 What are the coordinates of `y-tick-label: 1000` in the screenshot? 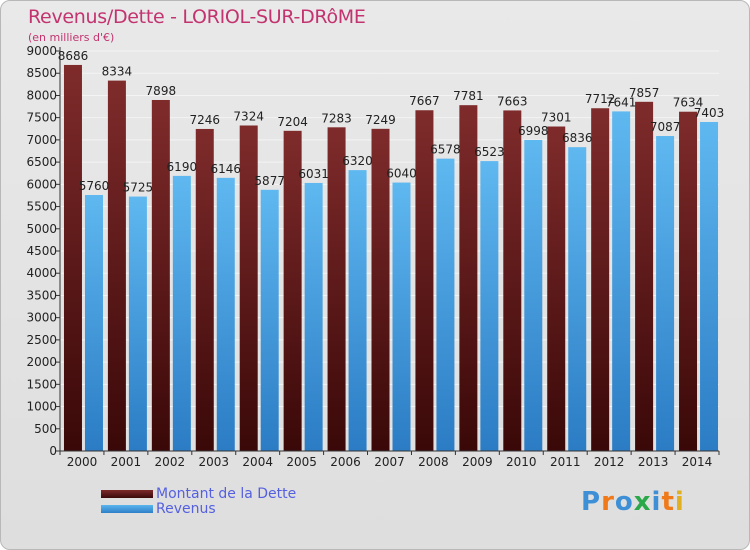 It's located at (41, 407).